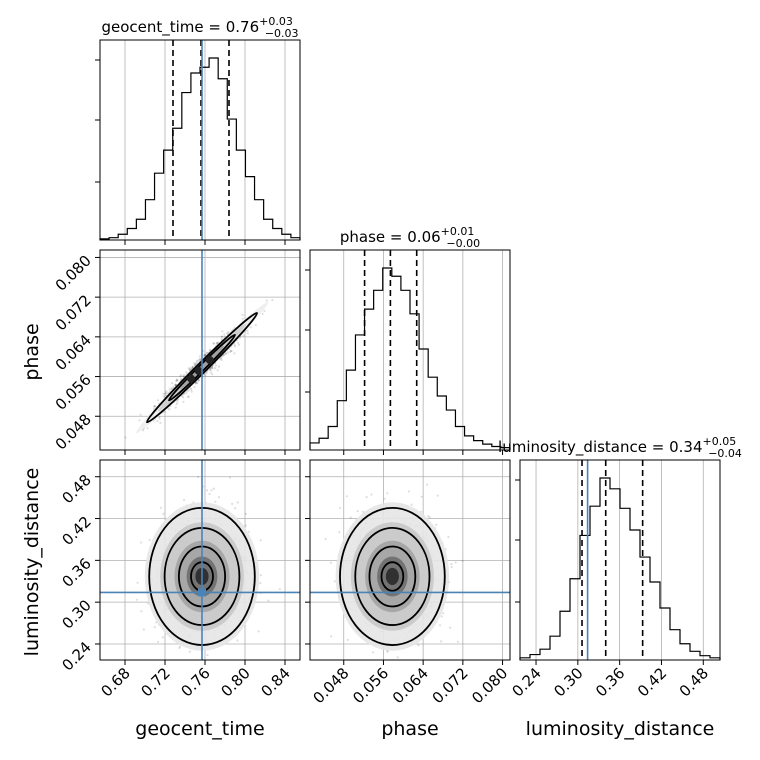  Describe the element at coordinates (458, 231) in the screenshot. I see `title-plus: +0.01` at that location.